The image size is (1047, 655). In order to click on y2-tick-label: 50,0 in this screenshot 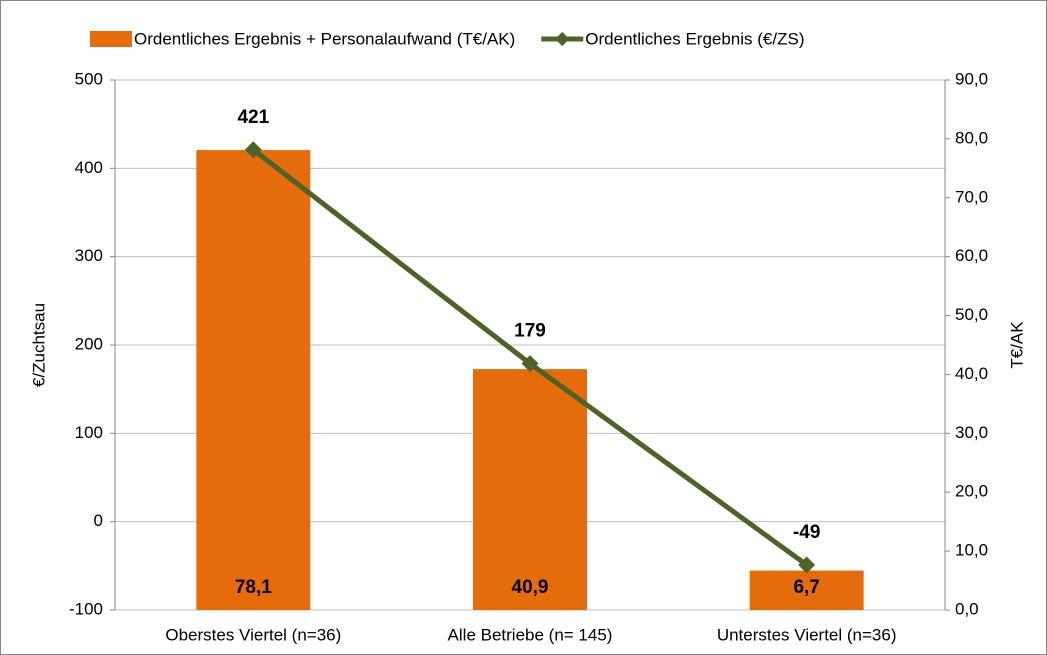, I will do `click(971, 314)`.